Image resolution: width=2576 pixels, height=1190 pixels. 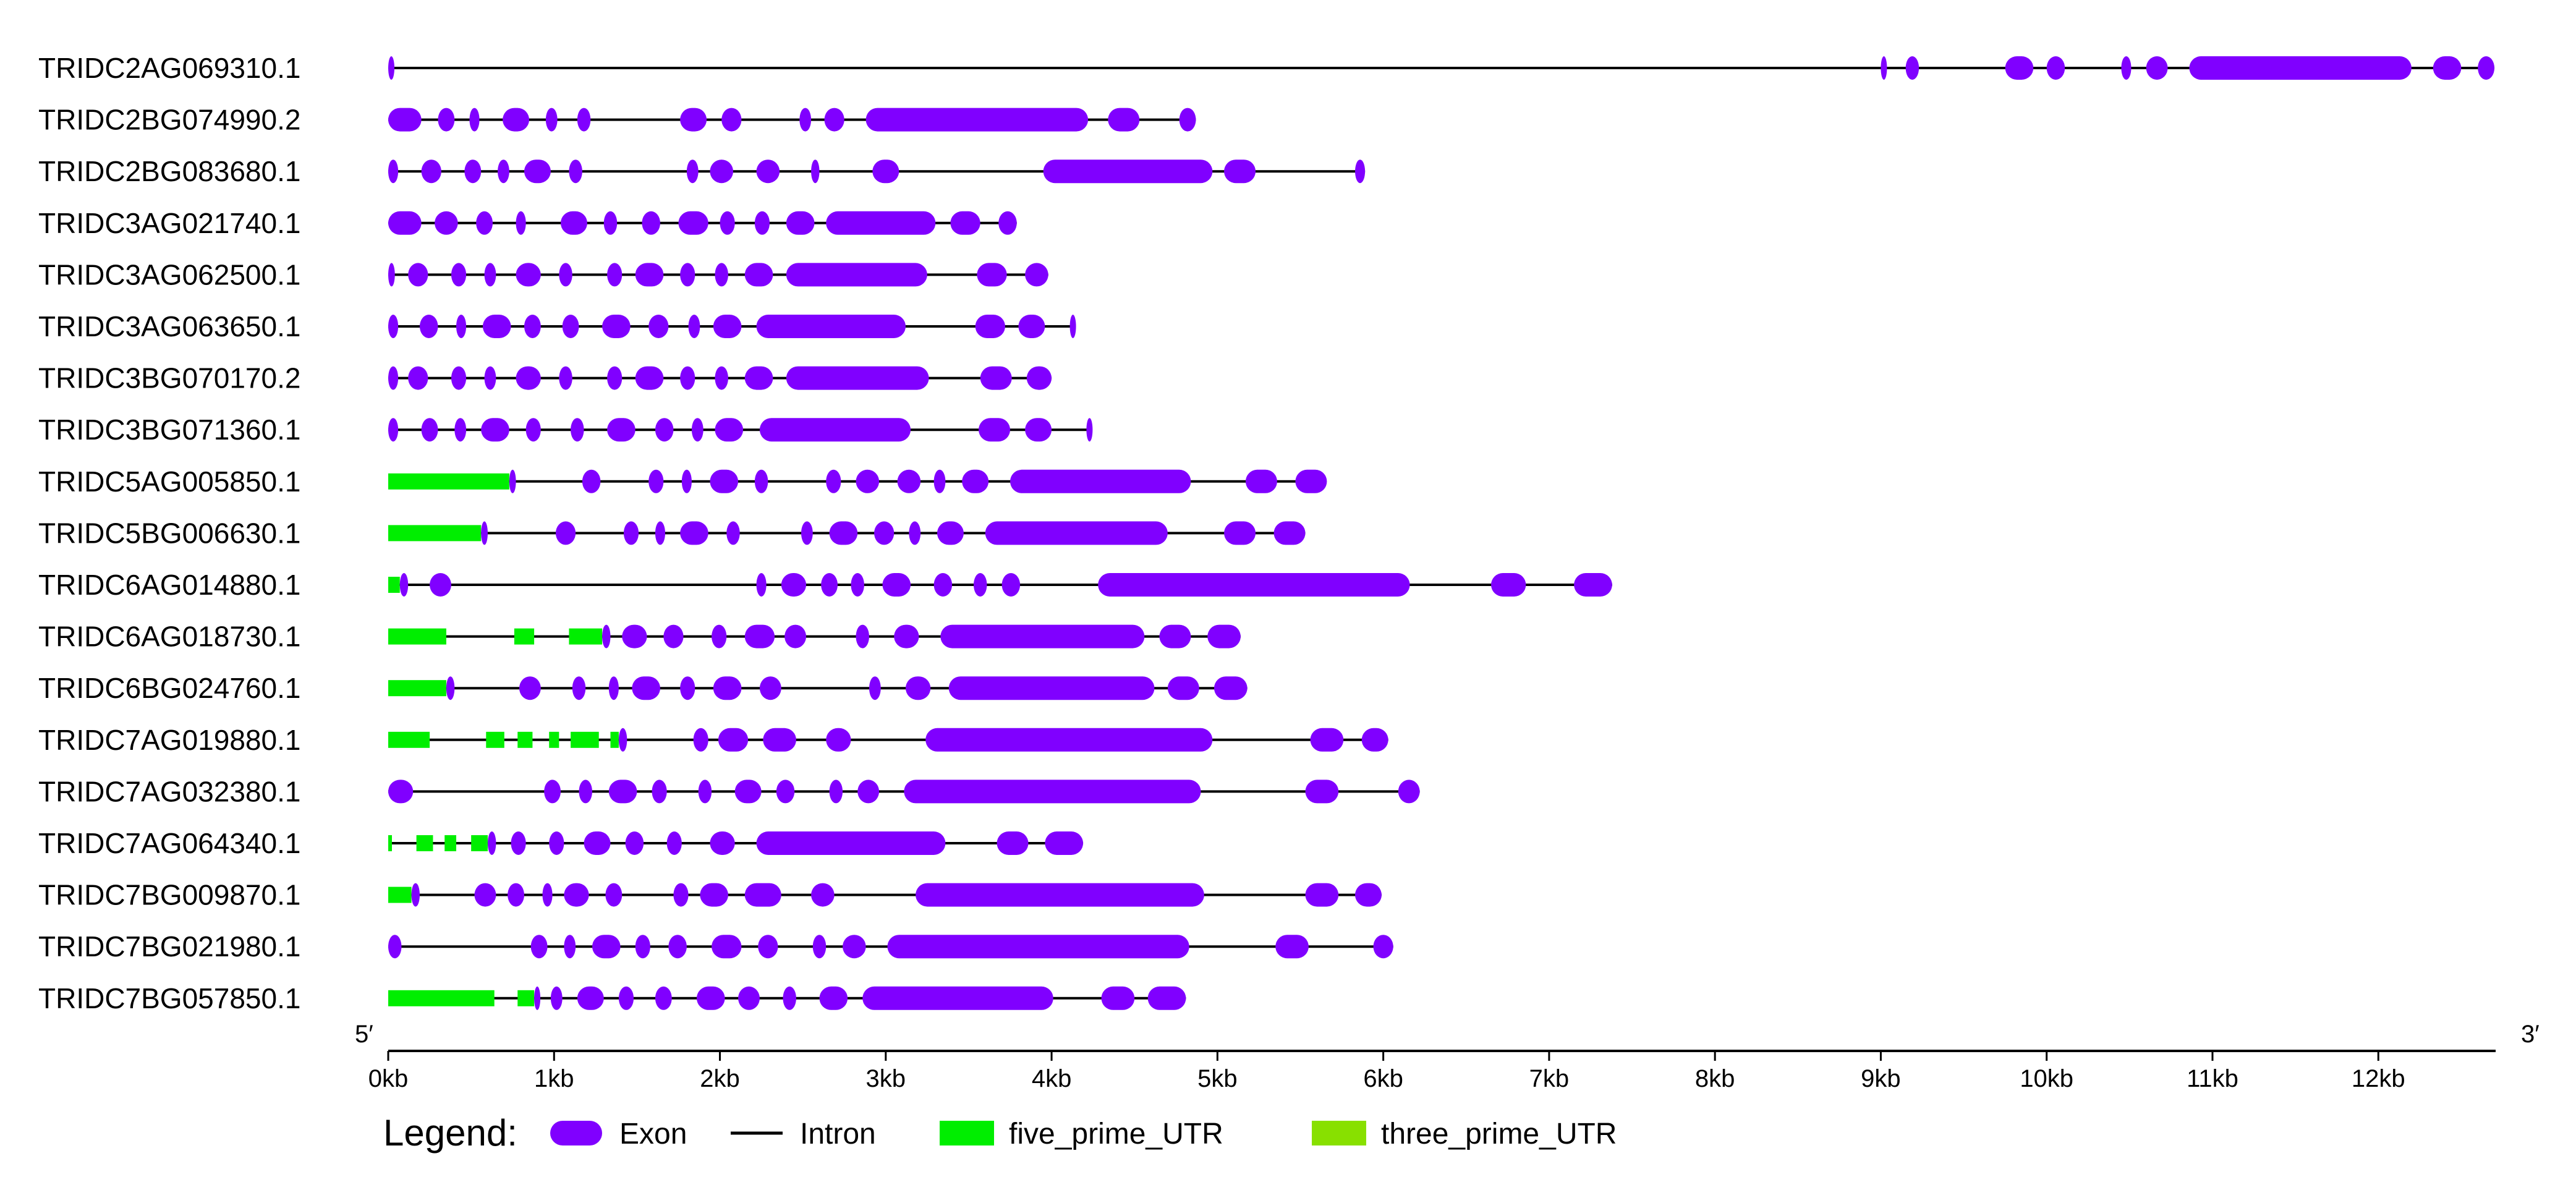 What do you see at coordinates (967, 1133) in the screenshot?
I see `five-utr-box-icon` at bounding box center [967, 1133].